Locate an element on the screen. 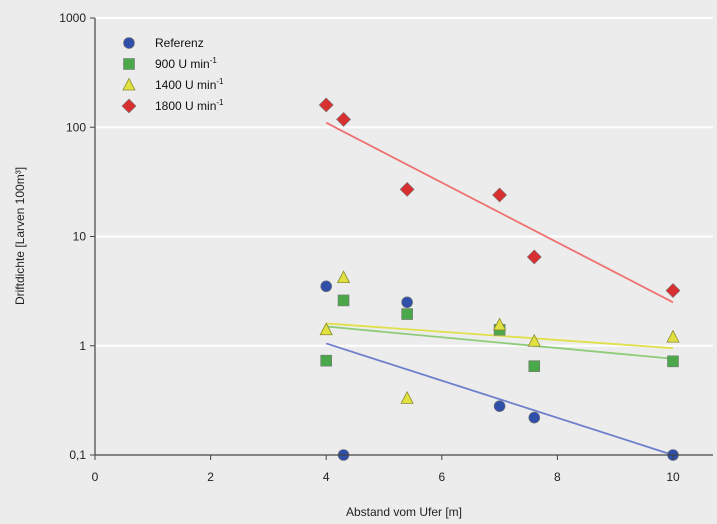 The image size is (717, 524). y-tick-label: 1000 is located at coordinates (72, 18).